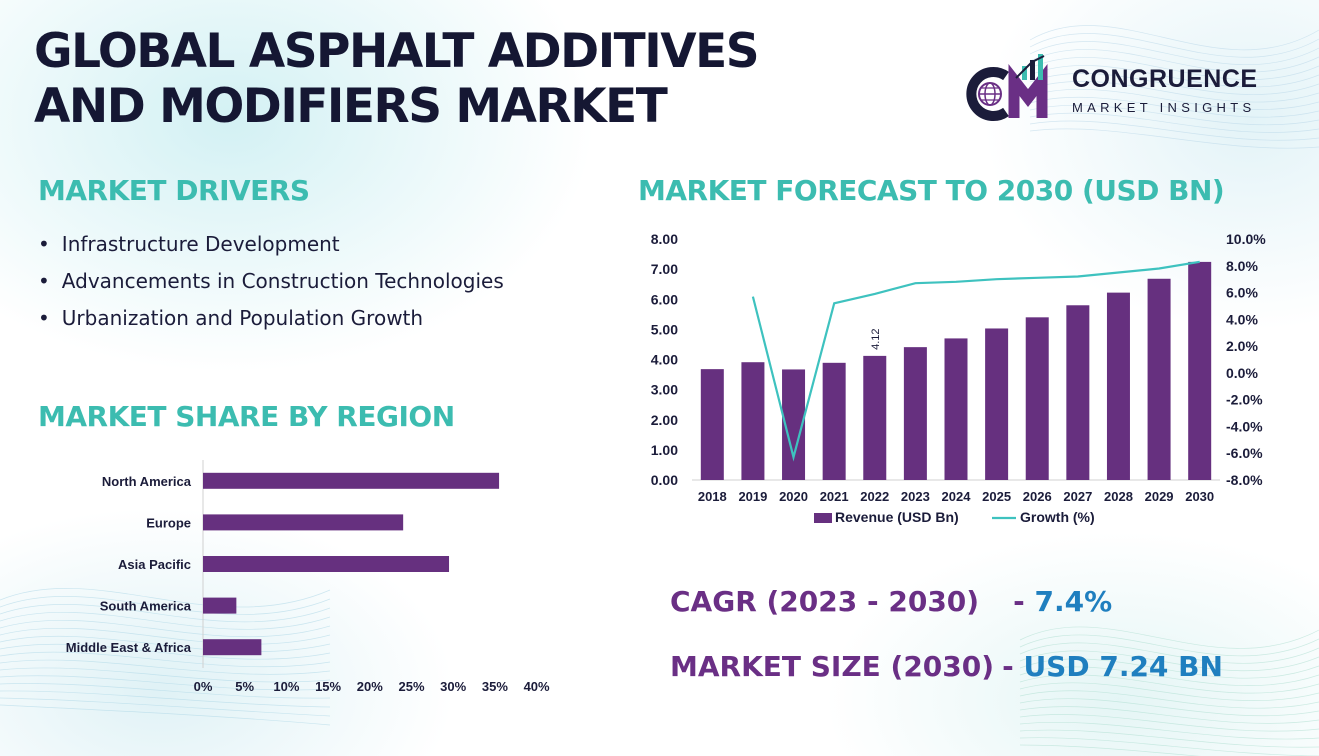 This screenshot has width=1319, height=756. What do you see at coordinates (370, 686) in the screenshot?
I see `region-x-tick: 20%` at bounding box center [370, 686].